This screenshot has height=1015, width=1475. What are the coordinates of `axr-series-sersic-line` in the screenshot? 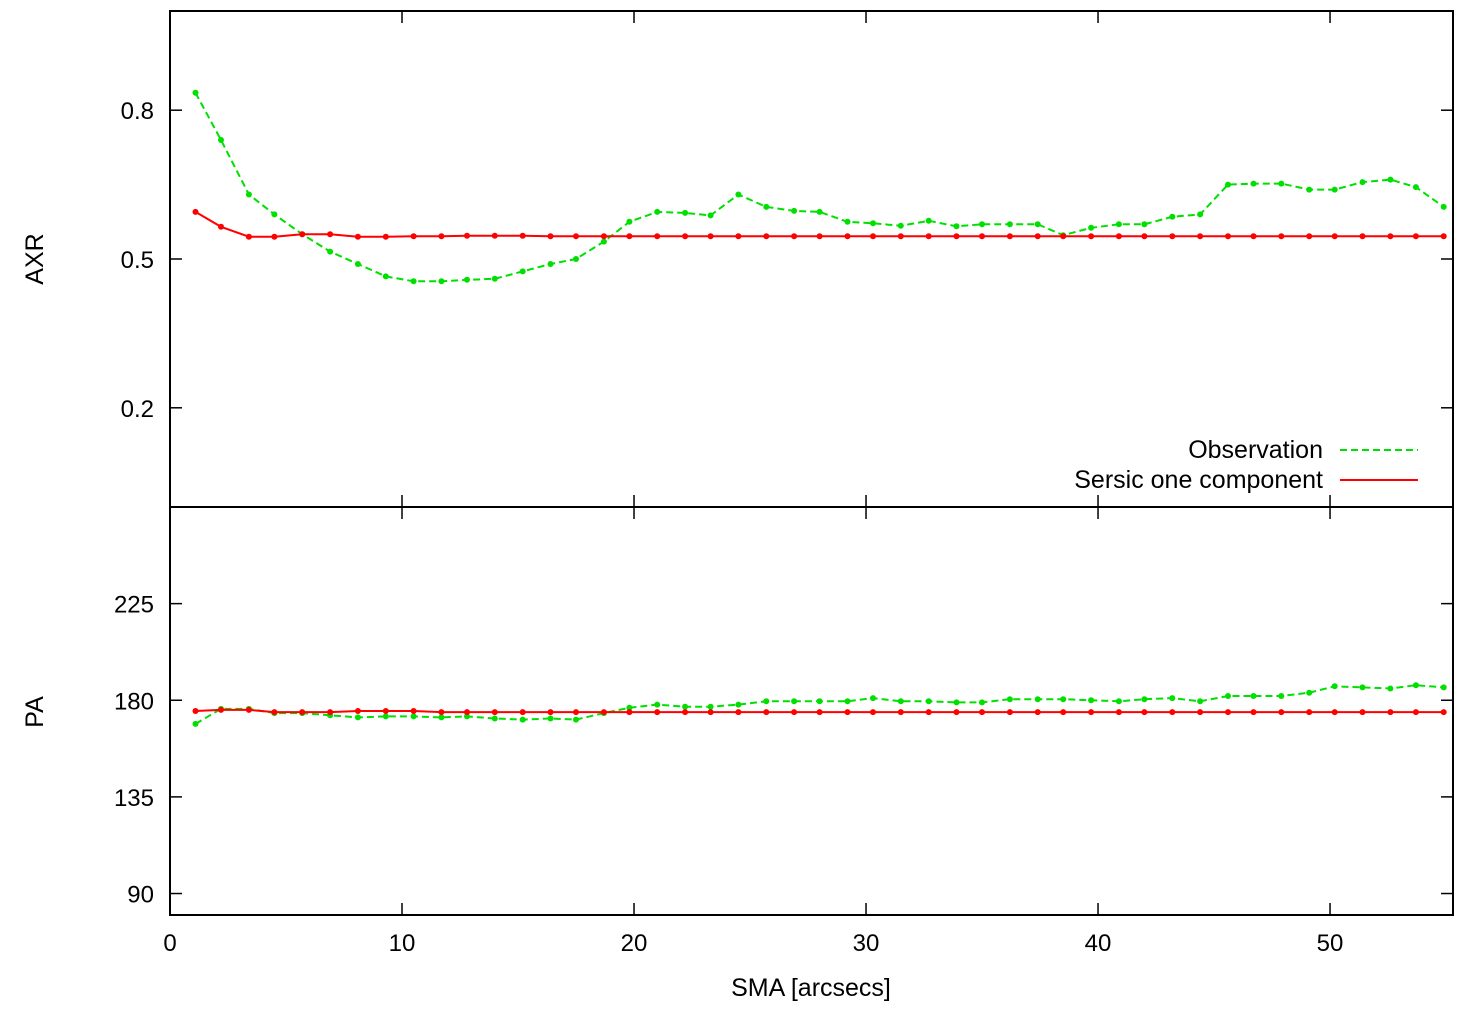 It's located at (819, 224).